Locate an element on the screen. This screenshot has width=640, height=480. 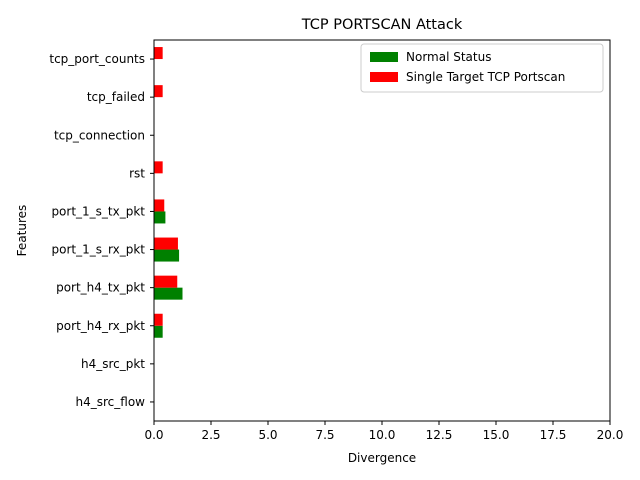
y-tick-label-tcp-port-counts: tcp_port_counts is located at coordinates (97, 59).